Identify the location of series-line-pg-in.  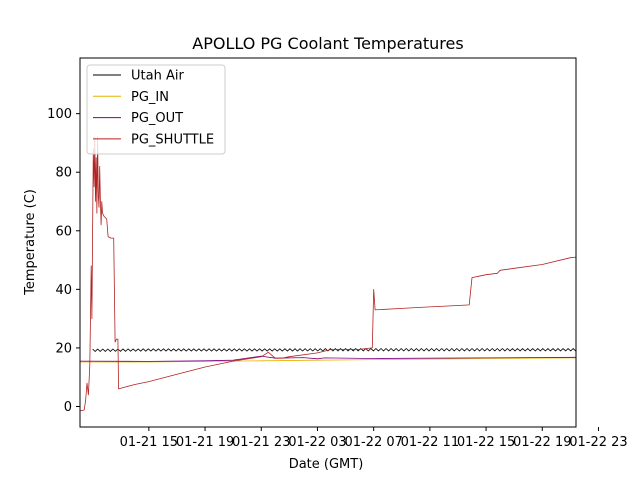
(328, 360).